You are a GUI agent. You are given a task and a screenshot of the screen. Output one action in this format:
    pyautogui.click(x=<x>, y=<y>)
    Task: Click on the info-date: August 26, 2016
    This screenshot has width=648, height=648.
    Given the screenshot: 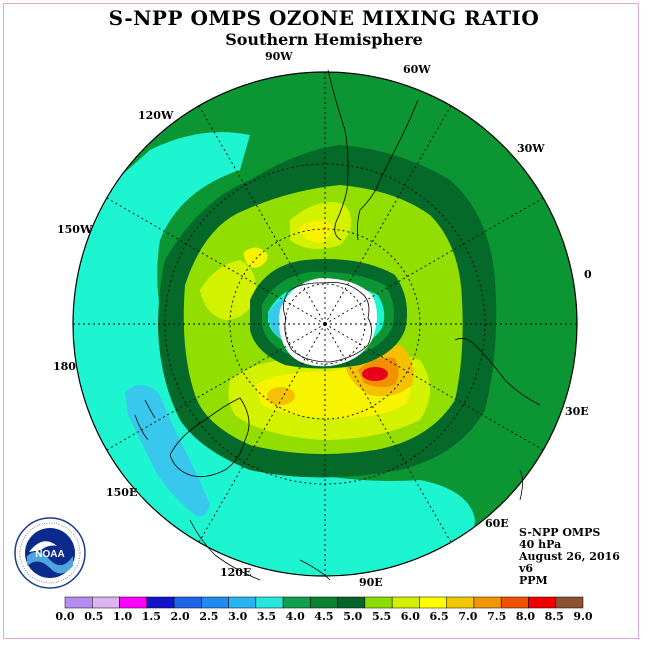 What is the action you would take?
    pyautogui.click(x=569, y=556)
    